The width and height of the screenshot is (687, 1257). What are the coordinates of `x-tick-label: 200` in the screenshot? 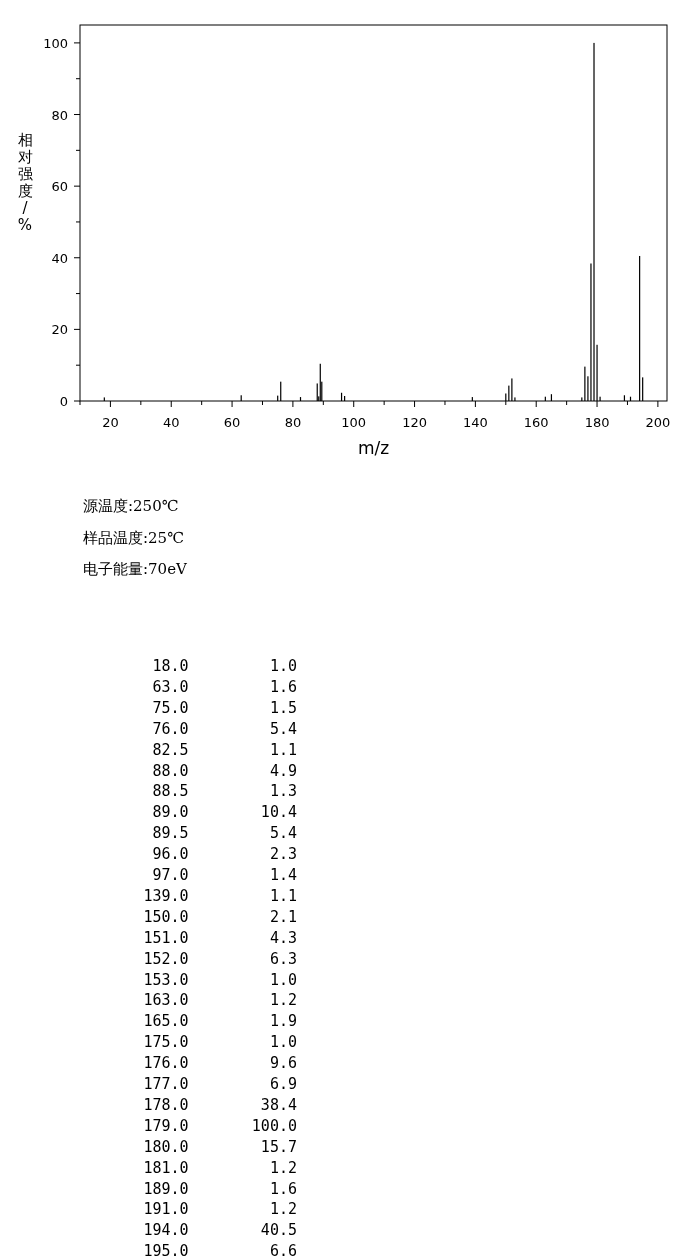 It's located at (658, 422).